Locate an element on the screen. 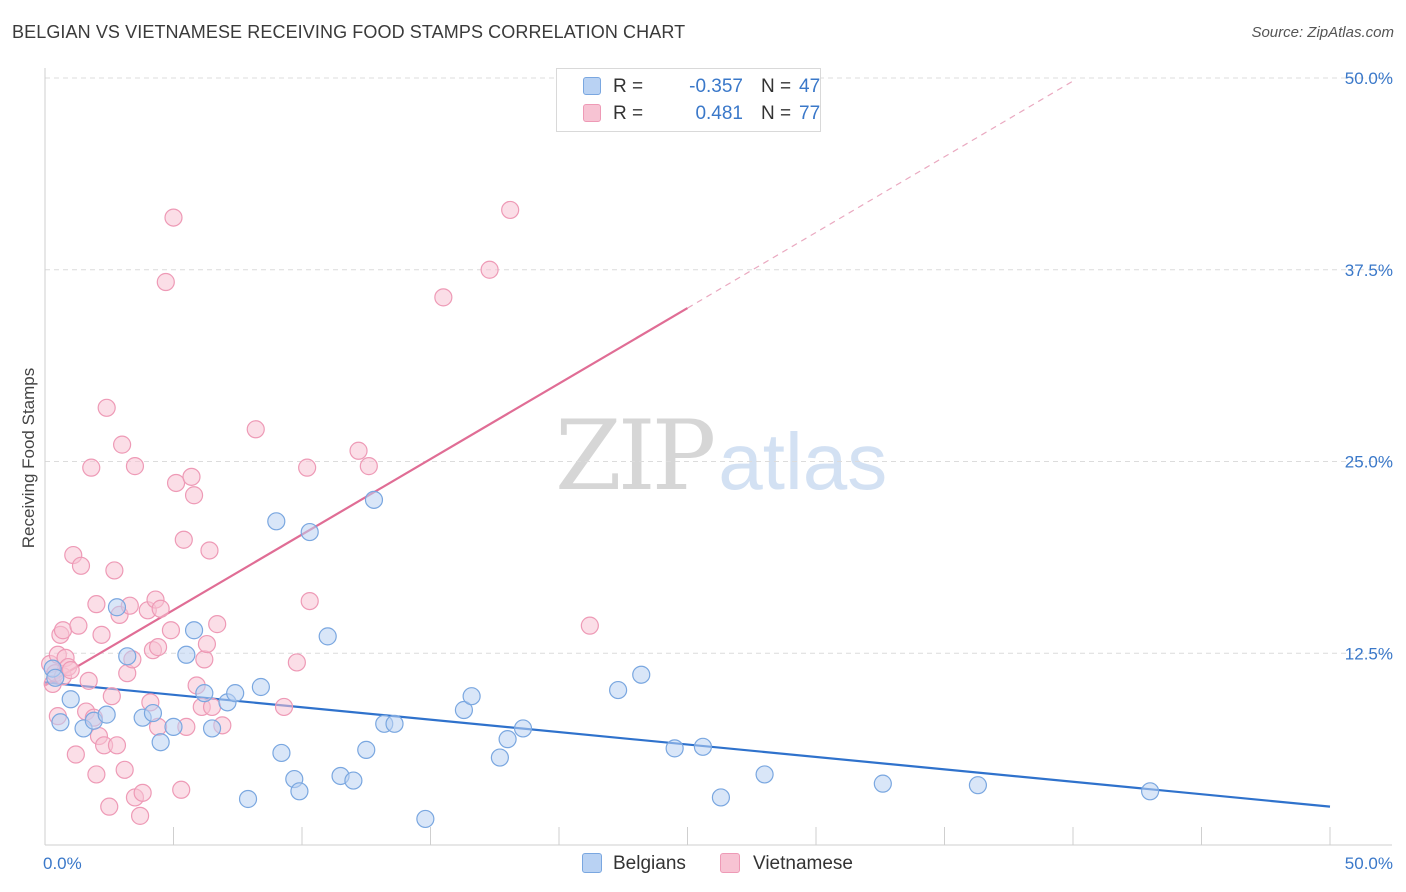  belgians-swatch-icon is located at coordinates (592, 86).